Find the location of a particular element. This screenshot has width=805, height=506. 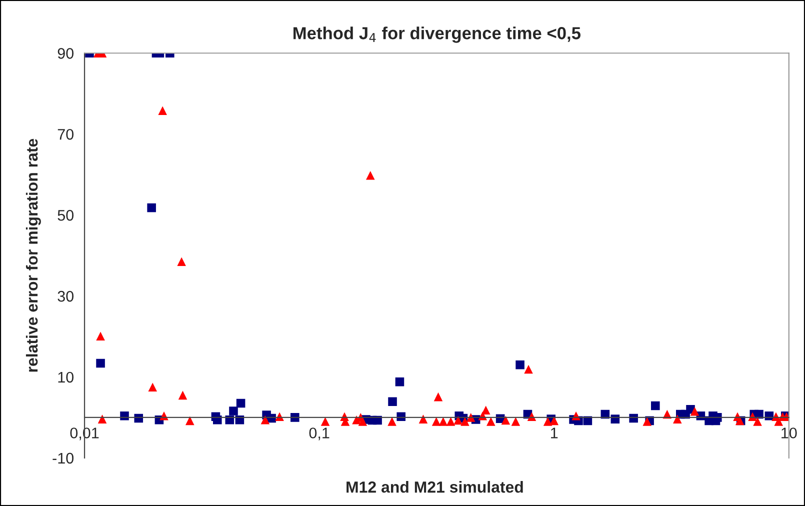

chart-title: Method J$_{4}$ for divergence time <0,5 is located at coordinates (437, 34).